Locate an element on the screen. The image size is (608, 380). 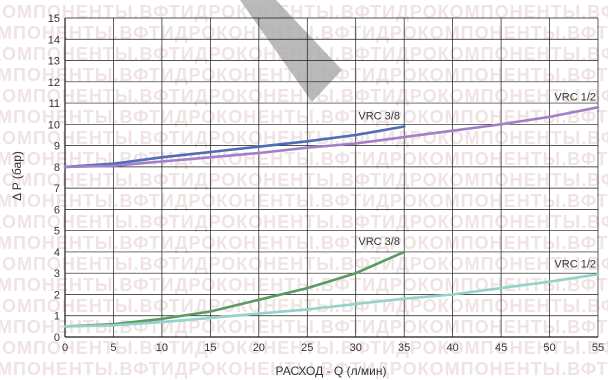
y-tick-label: 3 is located at coordinates (57, 274).